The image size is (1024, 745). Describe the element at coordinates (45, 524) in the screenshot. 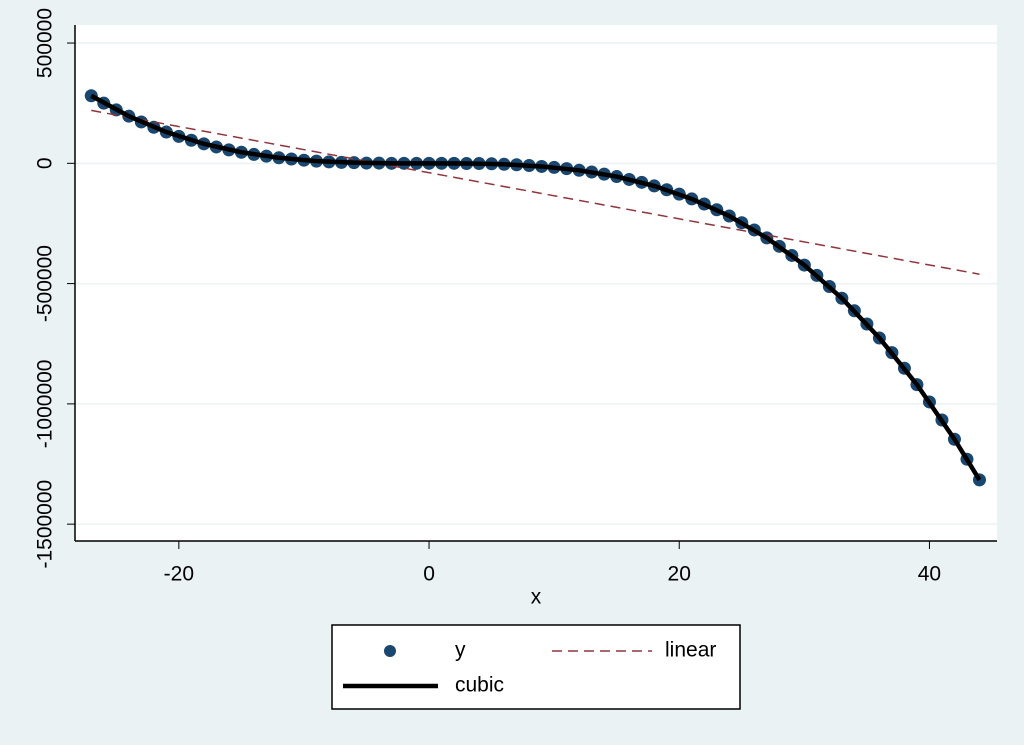

I see `y-tick-label: -1500000` at that location.